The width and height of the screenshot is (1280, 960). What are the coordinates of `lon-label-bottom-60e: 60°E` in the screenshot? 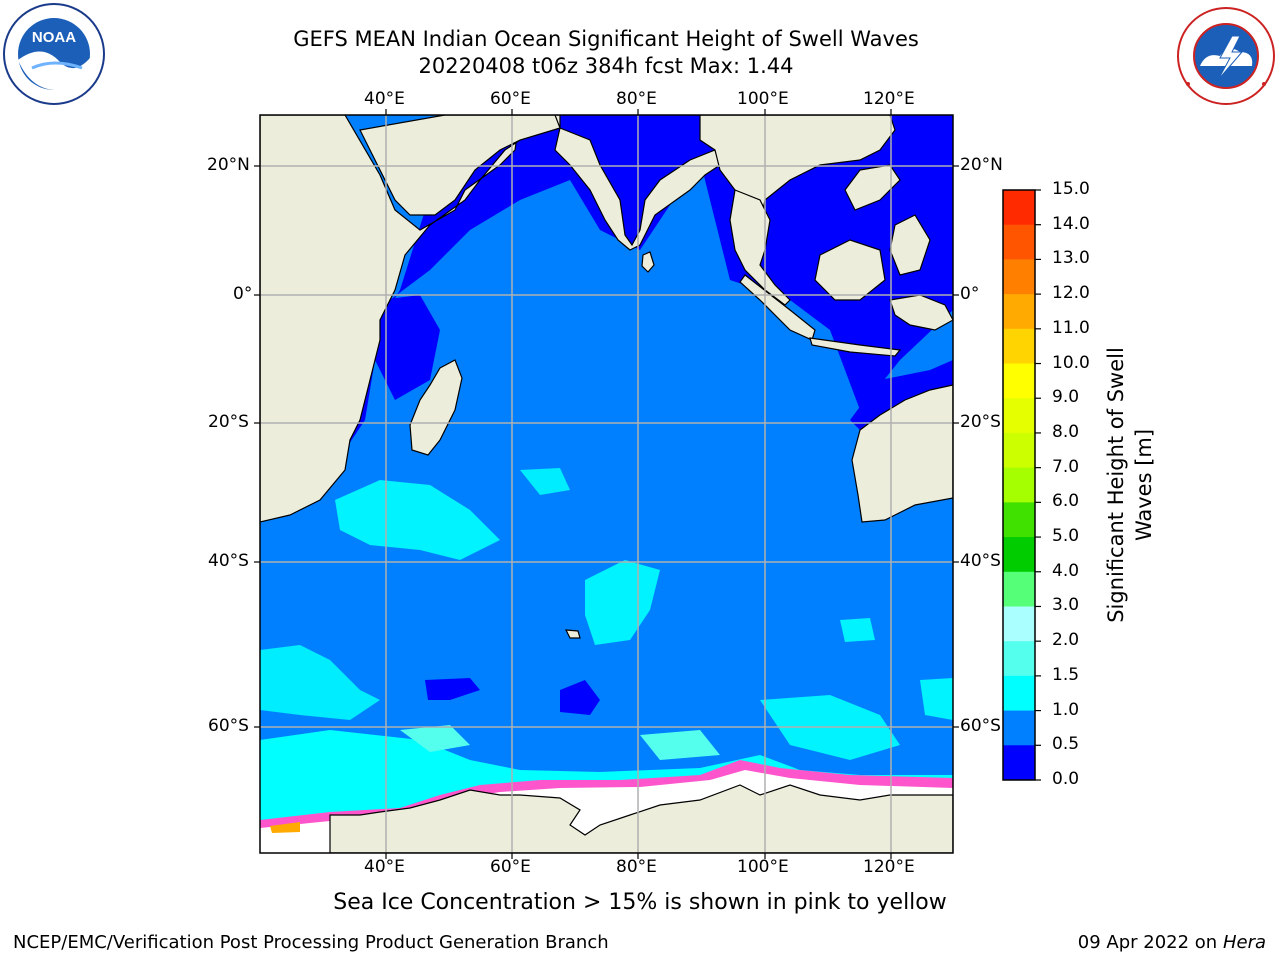 It's located at (510, 867).